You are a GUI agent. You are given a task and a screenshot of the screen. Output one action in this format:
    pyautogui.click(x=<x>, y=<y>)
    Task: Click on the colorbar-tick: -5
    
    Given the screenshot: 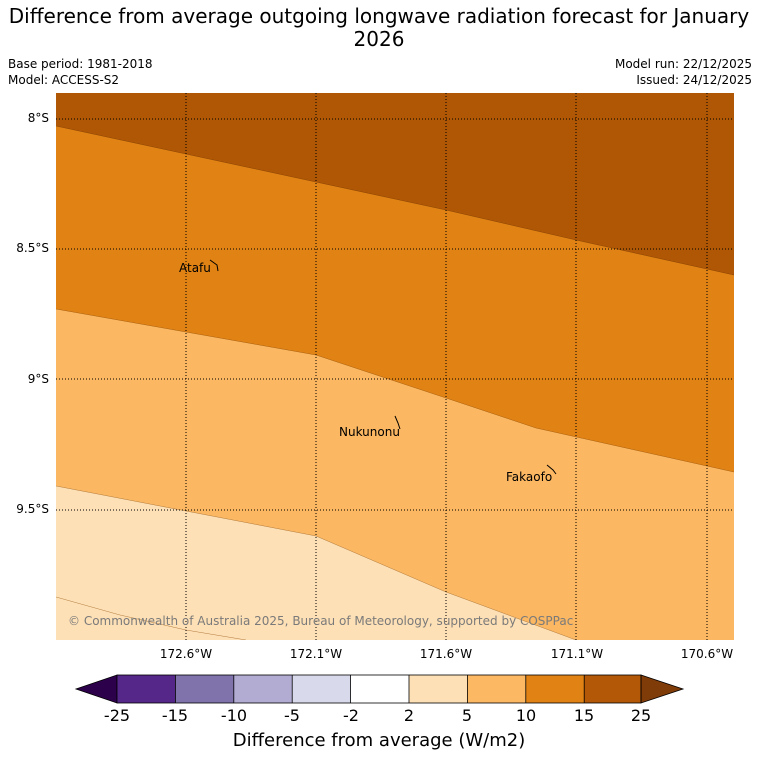 What is the action you would take?
    pyautogui.click(x=292, y=715)
    